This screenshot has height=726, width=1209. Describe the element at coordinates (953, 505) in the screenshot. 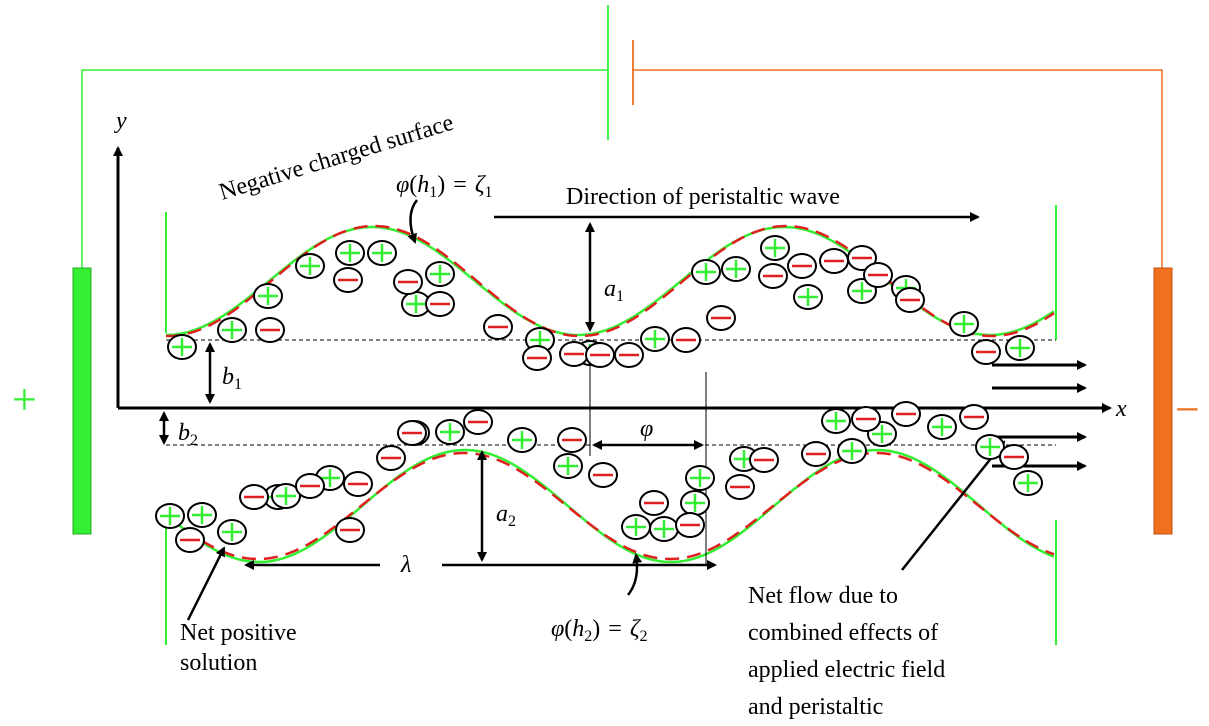

I see `net-flow-pointer` at that location.